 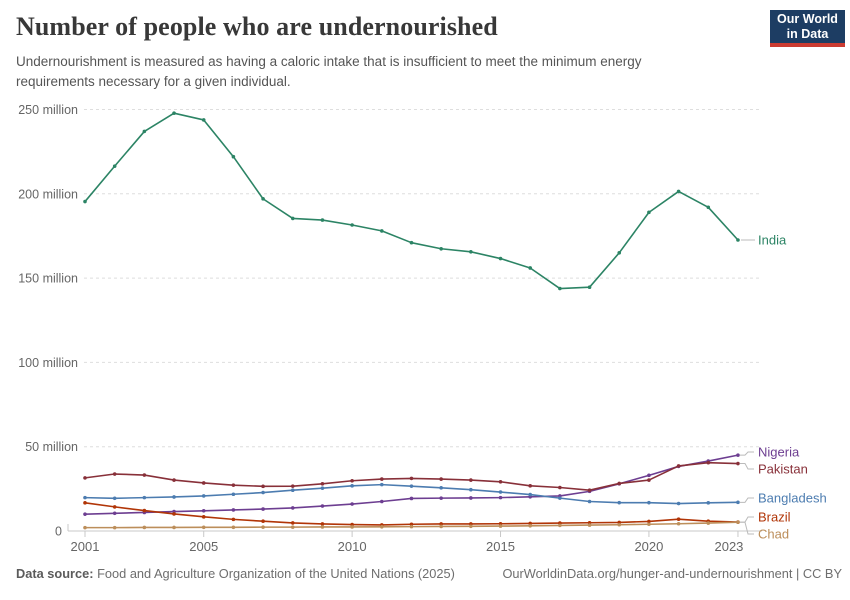 What do you see at coordinates (774, 517) in the screenshot?
I see `legend-label-brazil: Brazil` at bounding box center [774, 517].